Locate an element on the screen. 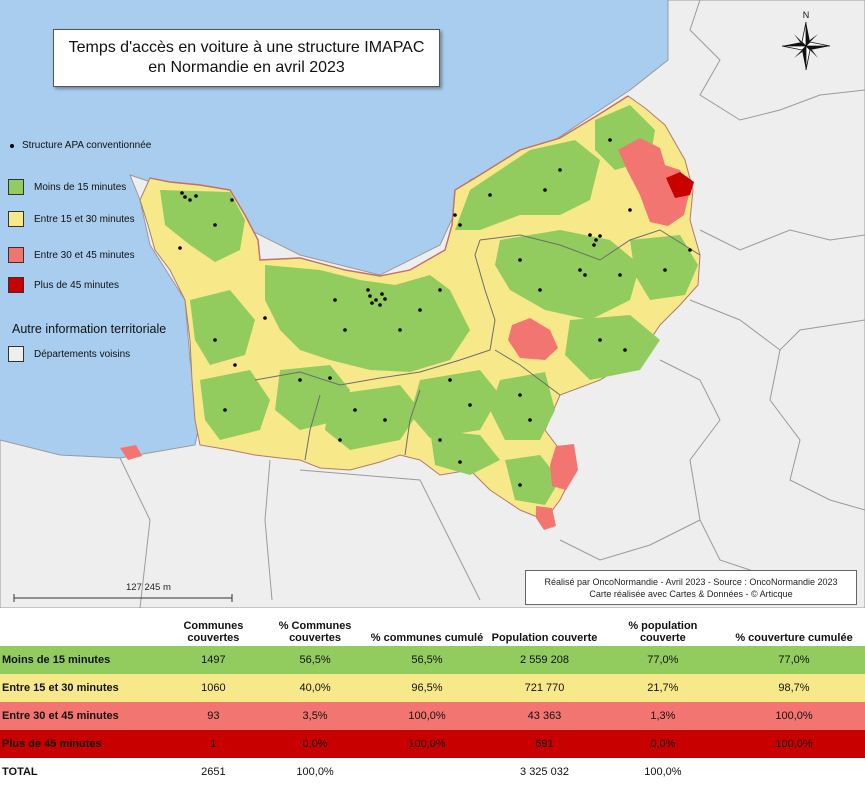  legend-point-label: Structure APA conventionnée is located at coordinates (87, 145).